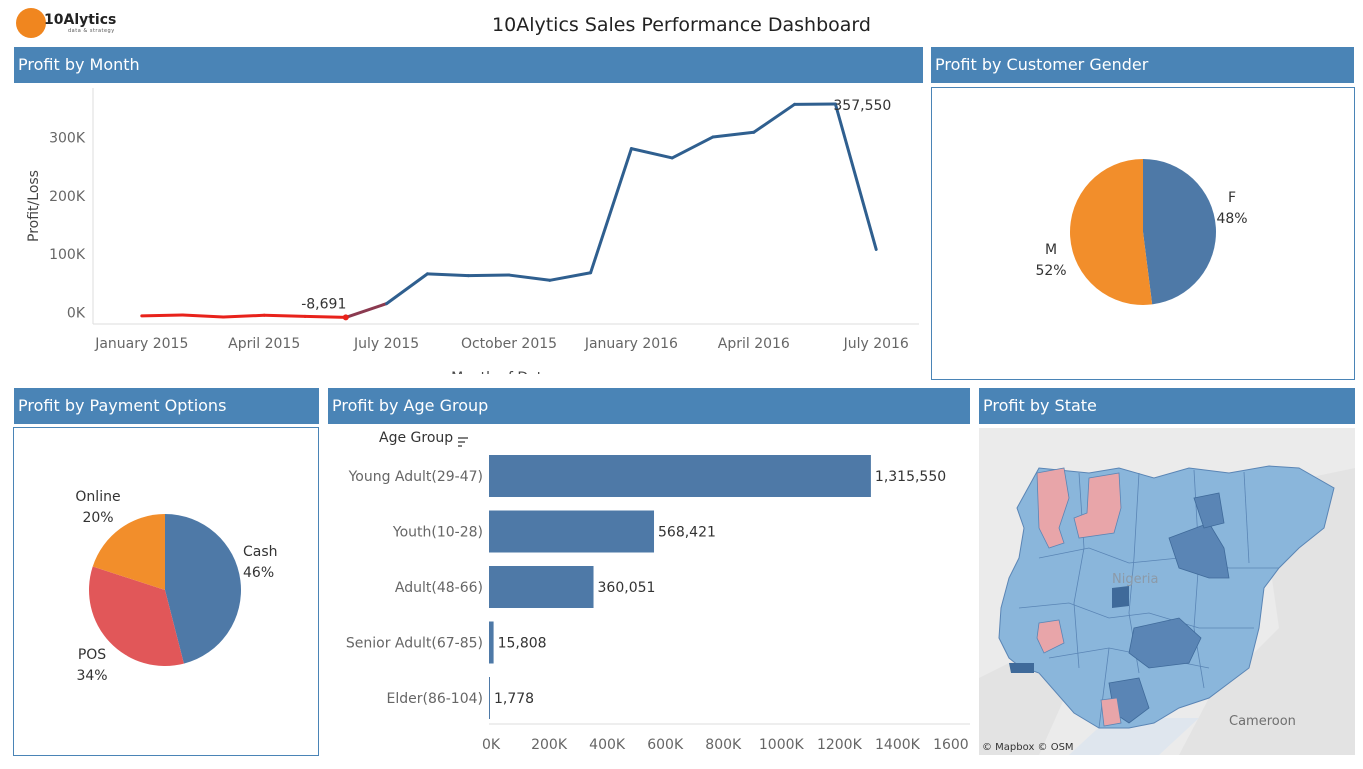 The image size is (1363, 769). What do you see at coordinates (141, 344) in the screenshot?
I see `x-tick-label: January 2015` at bounding box center [141, 344].